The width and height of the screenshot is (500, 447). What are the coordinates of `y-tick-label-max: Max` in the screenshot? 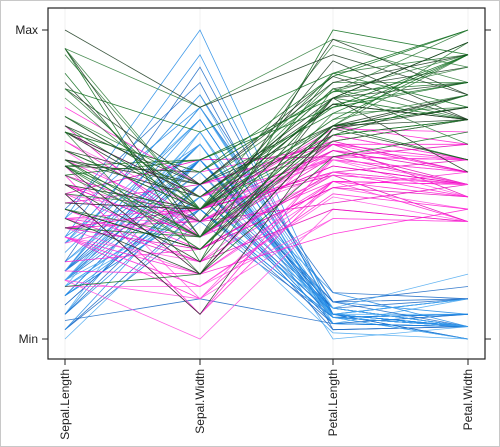 It's located at (26, 30).